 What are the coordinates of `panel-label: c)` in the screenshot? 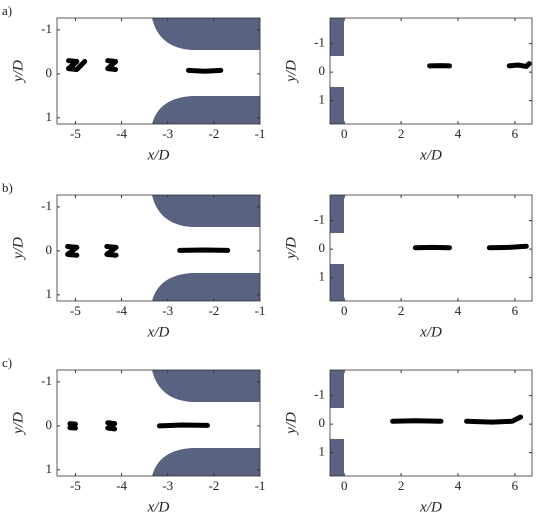 It's located at (7, 362).